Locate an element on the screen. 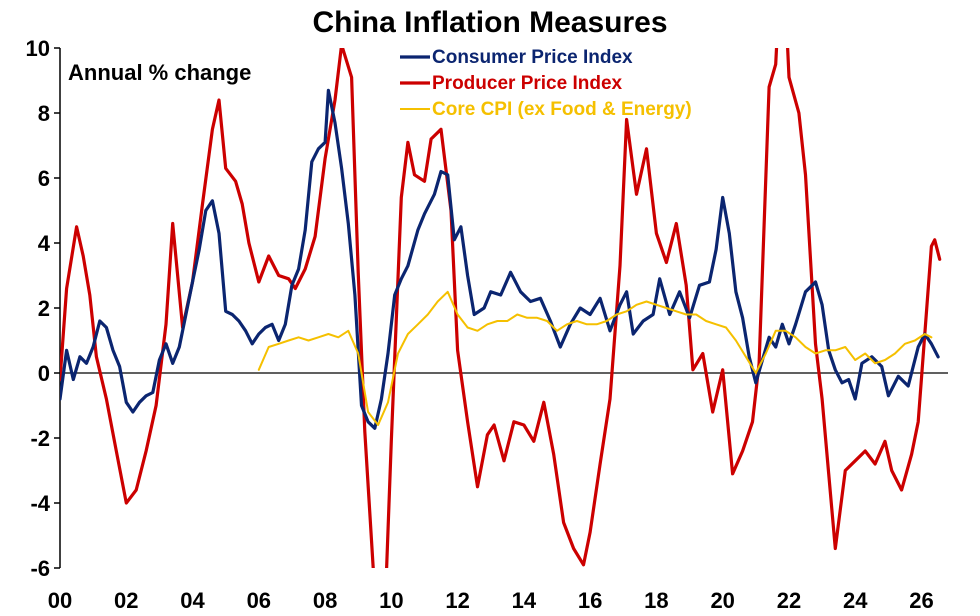 The width and height of the screenshot is (980, 616). x-tick-label: 20 is located at coordinates (722, 600).